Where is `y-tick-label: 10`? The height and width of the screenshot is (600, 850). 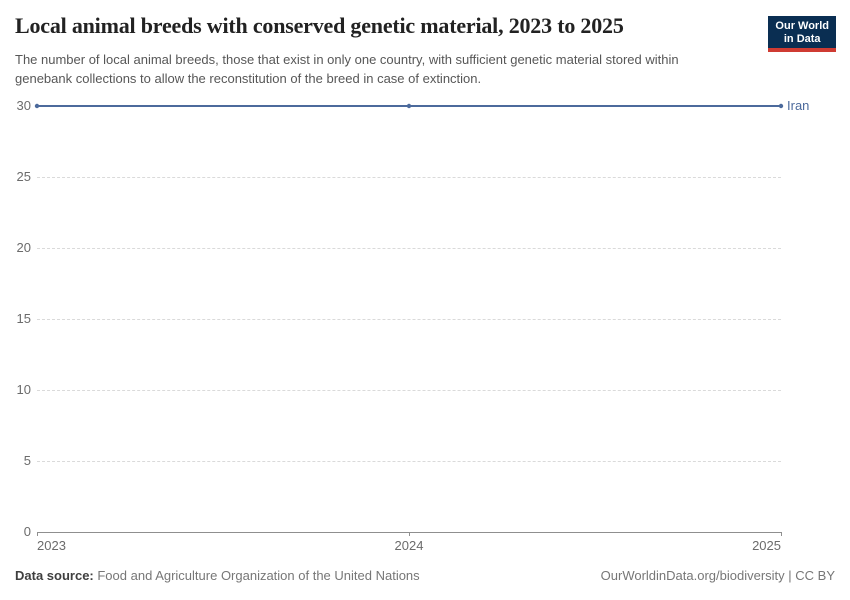
y-tick-label: 10 is located at coordinates (23, 389).